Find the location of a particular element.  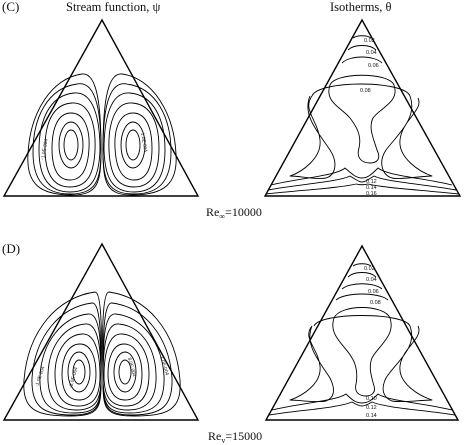

panel-d-right-cell is located at coordinates (141, 354).